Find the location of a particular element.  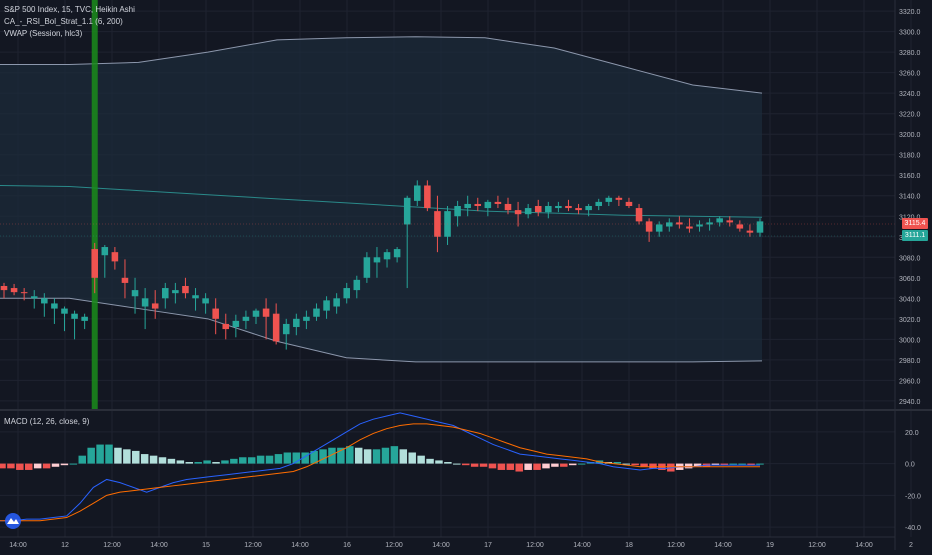

time-tick-label: 18 is located at coordinates (629, 545).